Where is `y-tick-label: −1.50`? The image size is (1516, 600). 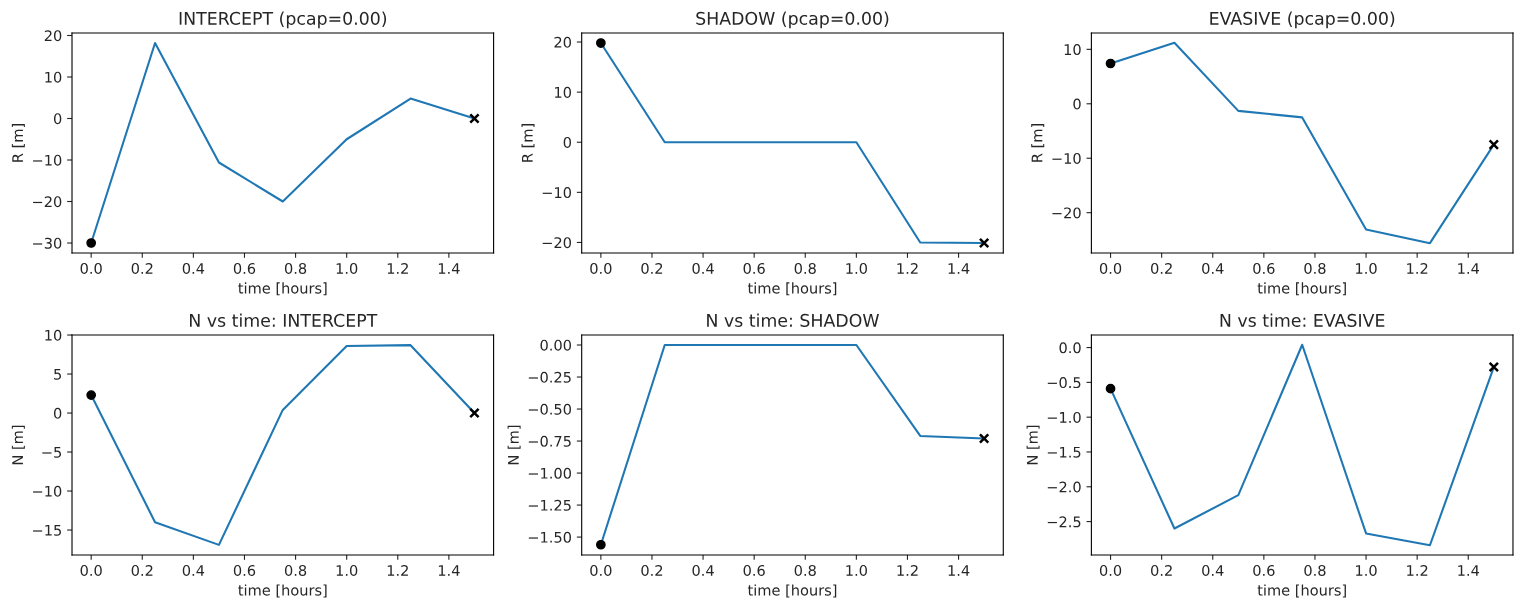
y-tick-label: −1.50 is located at coordinates (550, 537).